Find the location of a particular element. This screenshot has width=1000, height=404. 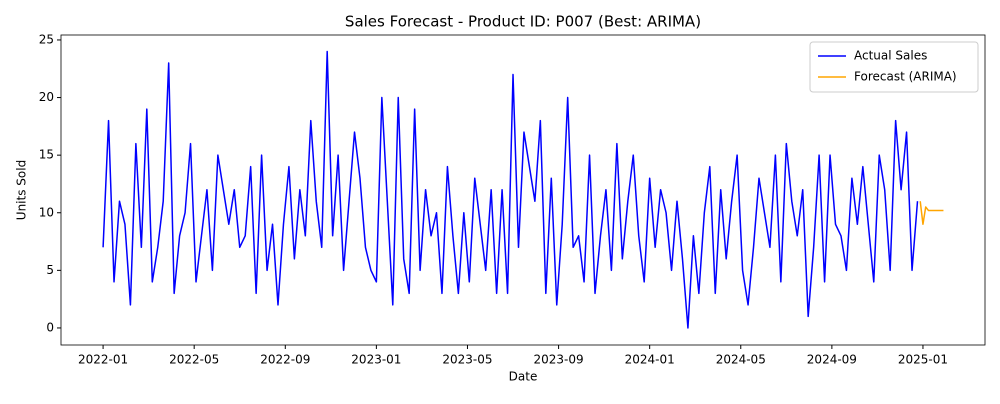

x-tick-label: 2023-09 is located at coordinates (559, 360).